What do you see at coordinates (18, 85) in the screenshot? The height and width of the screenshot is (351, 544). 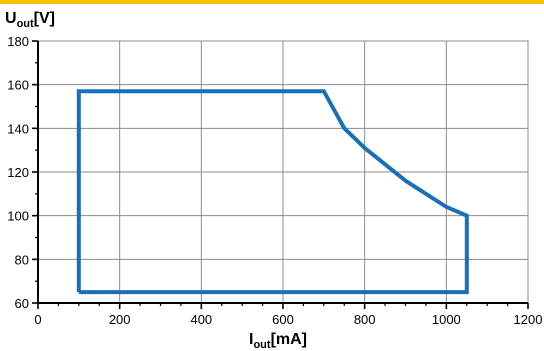 I see `y-tick-label: 160` at bounding box center [18, 85].